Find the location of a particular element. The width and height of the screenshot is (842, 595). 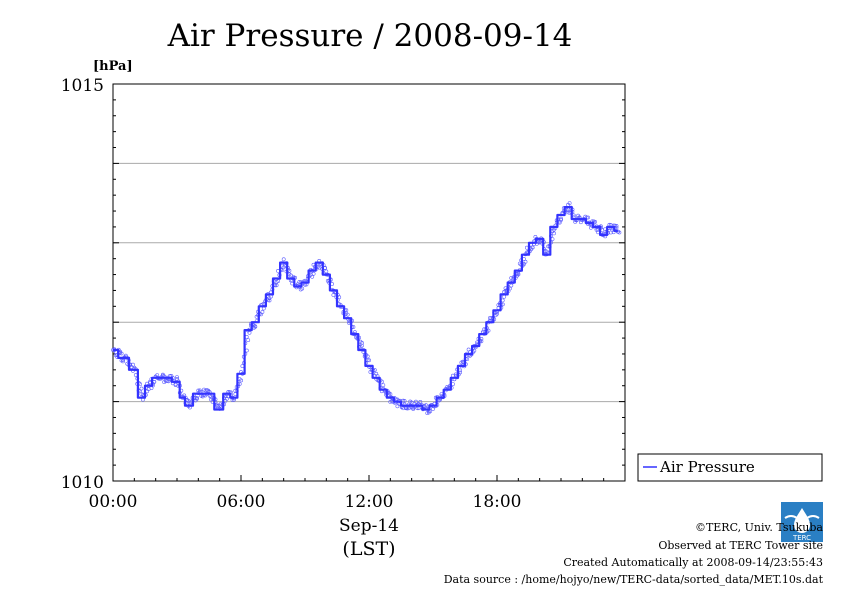

x-axis-sublabel: (LST) is located at coordinates (368, 549).